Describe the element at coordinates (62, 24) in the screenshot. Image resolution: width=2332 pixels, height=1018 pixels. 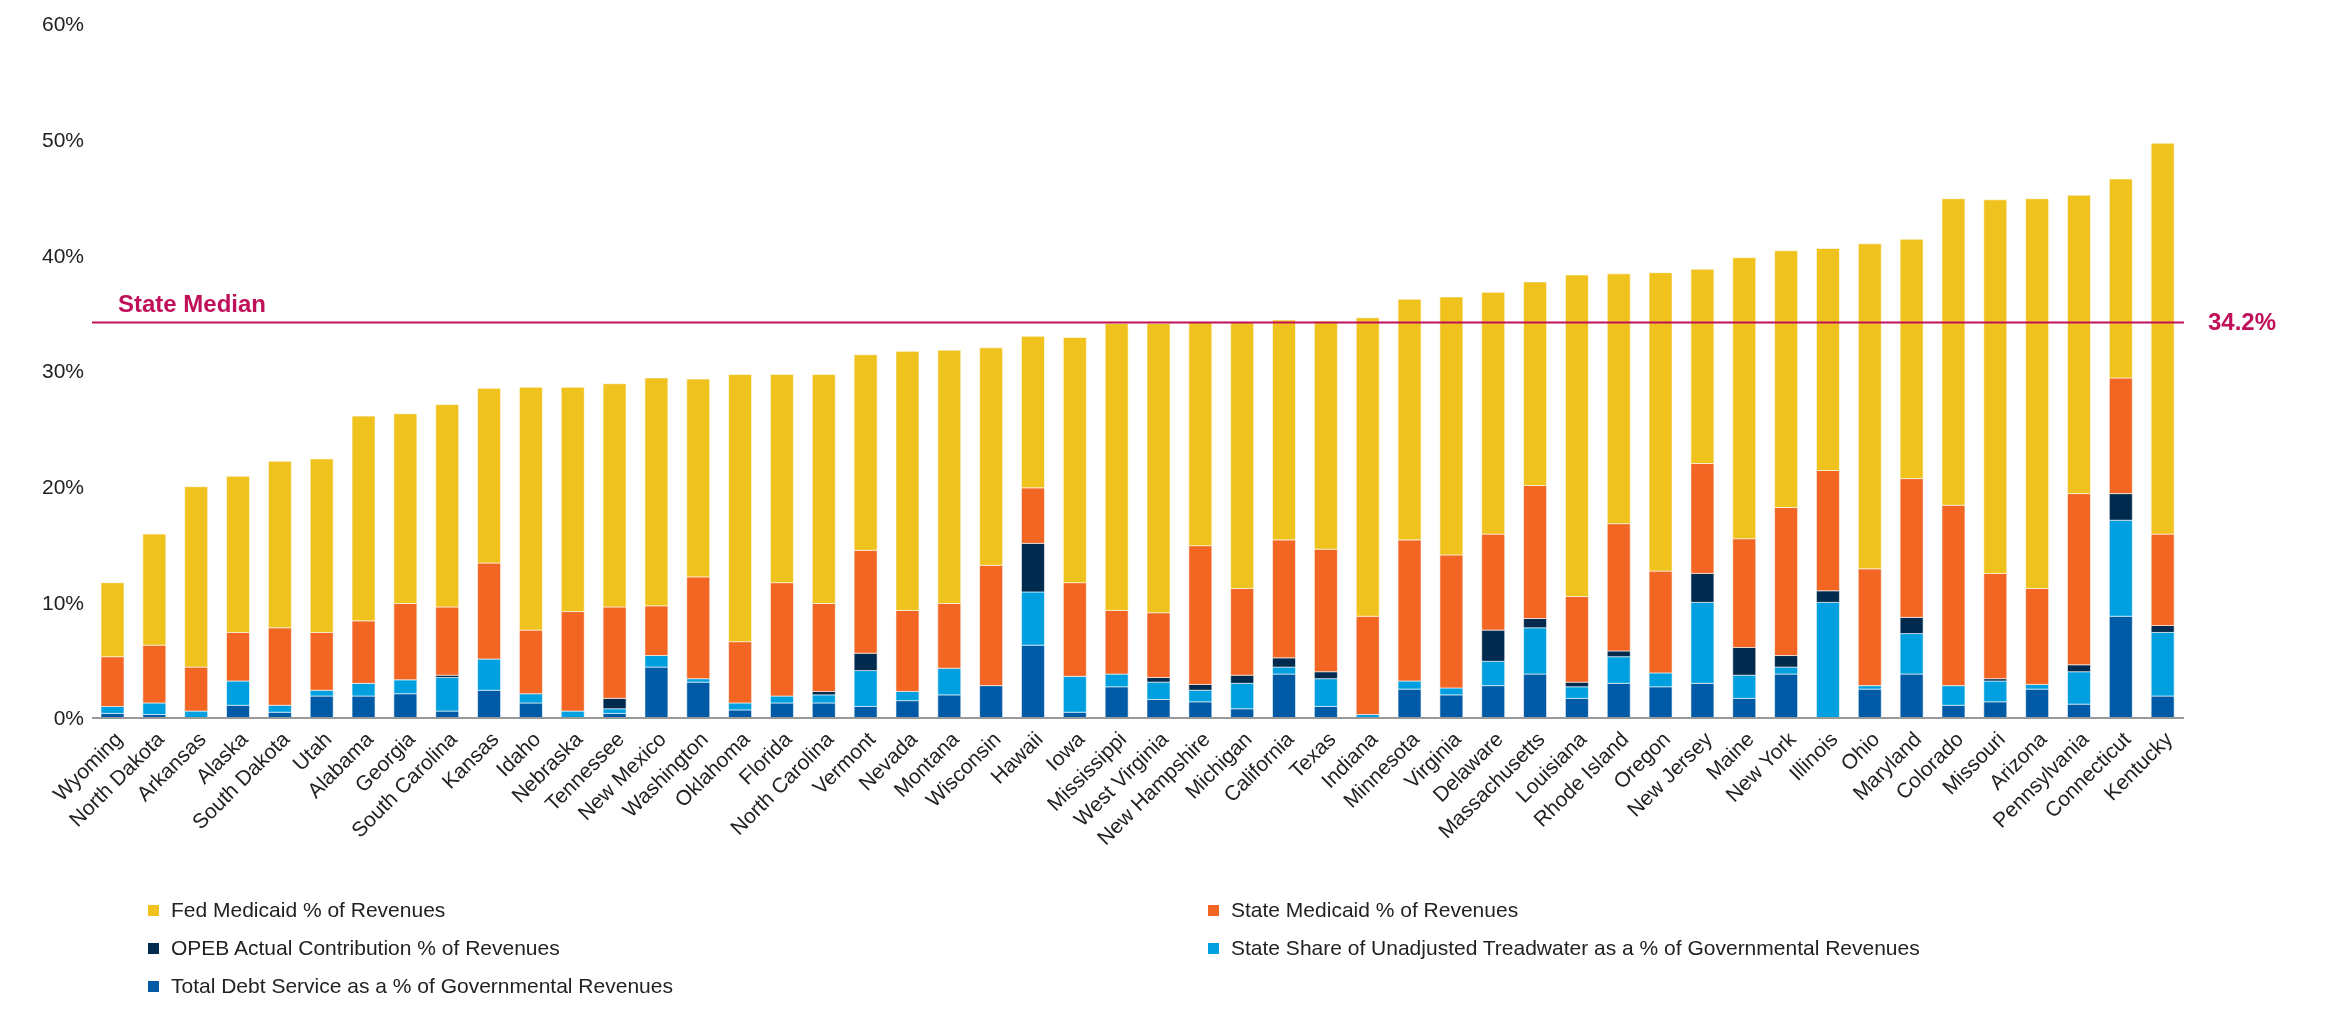
I see `y-tick-label: 60%` at that location.